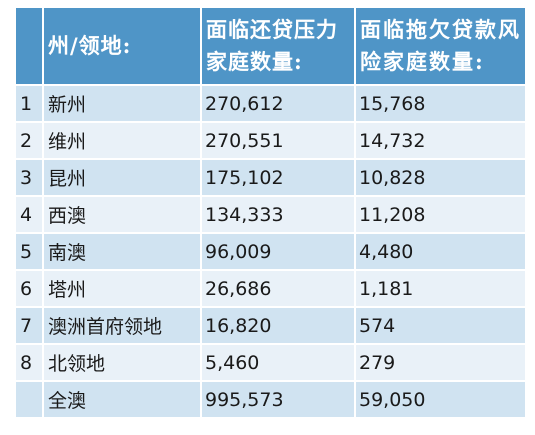 The height and width of the screenshot is (435, 535). I want to click on header-default-risk: 面临拖欠贷款风险家庭数量:, so click(440, 47).